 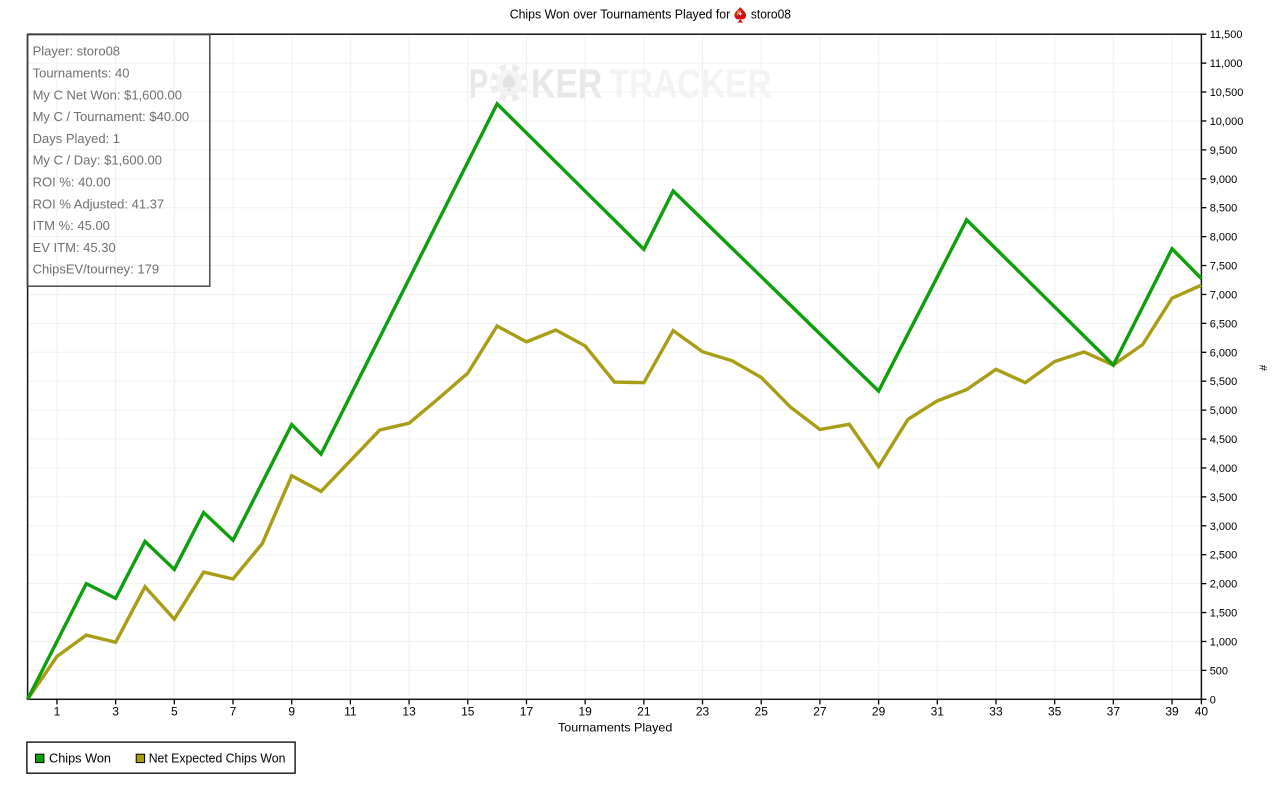 I want to click on svg-text: 11,500, so click(x=1226, y=35).